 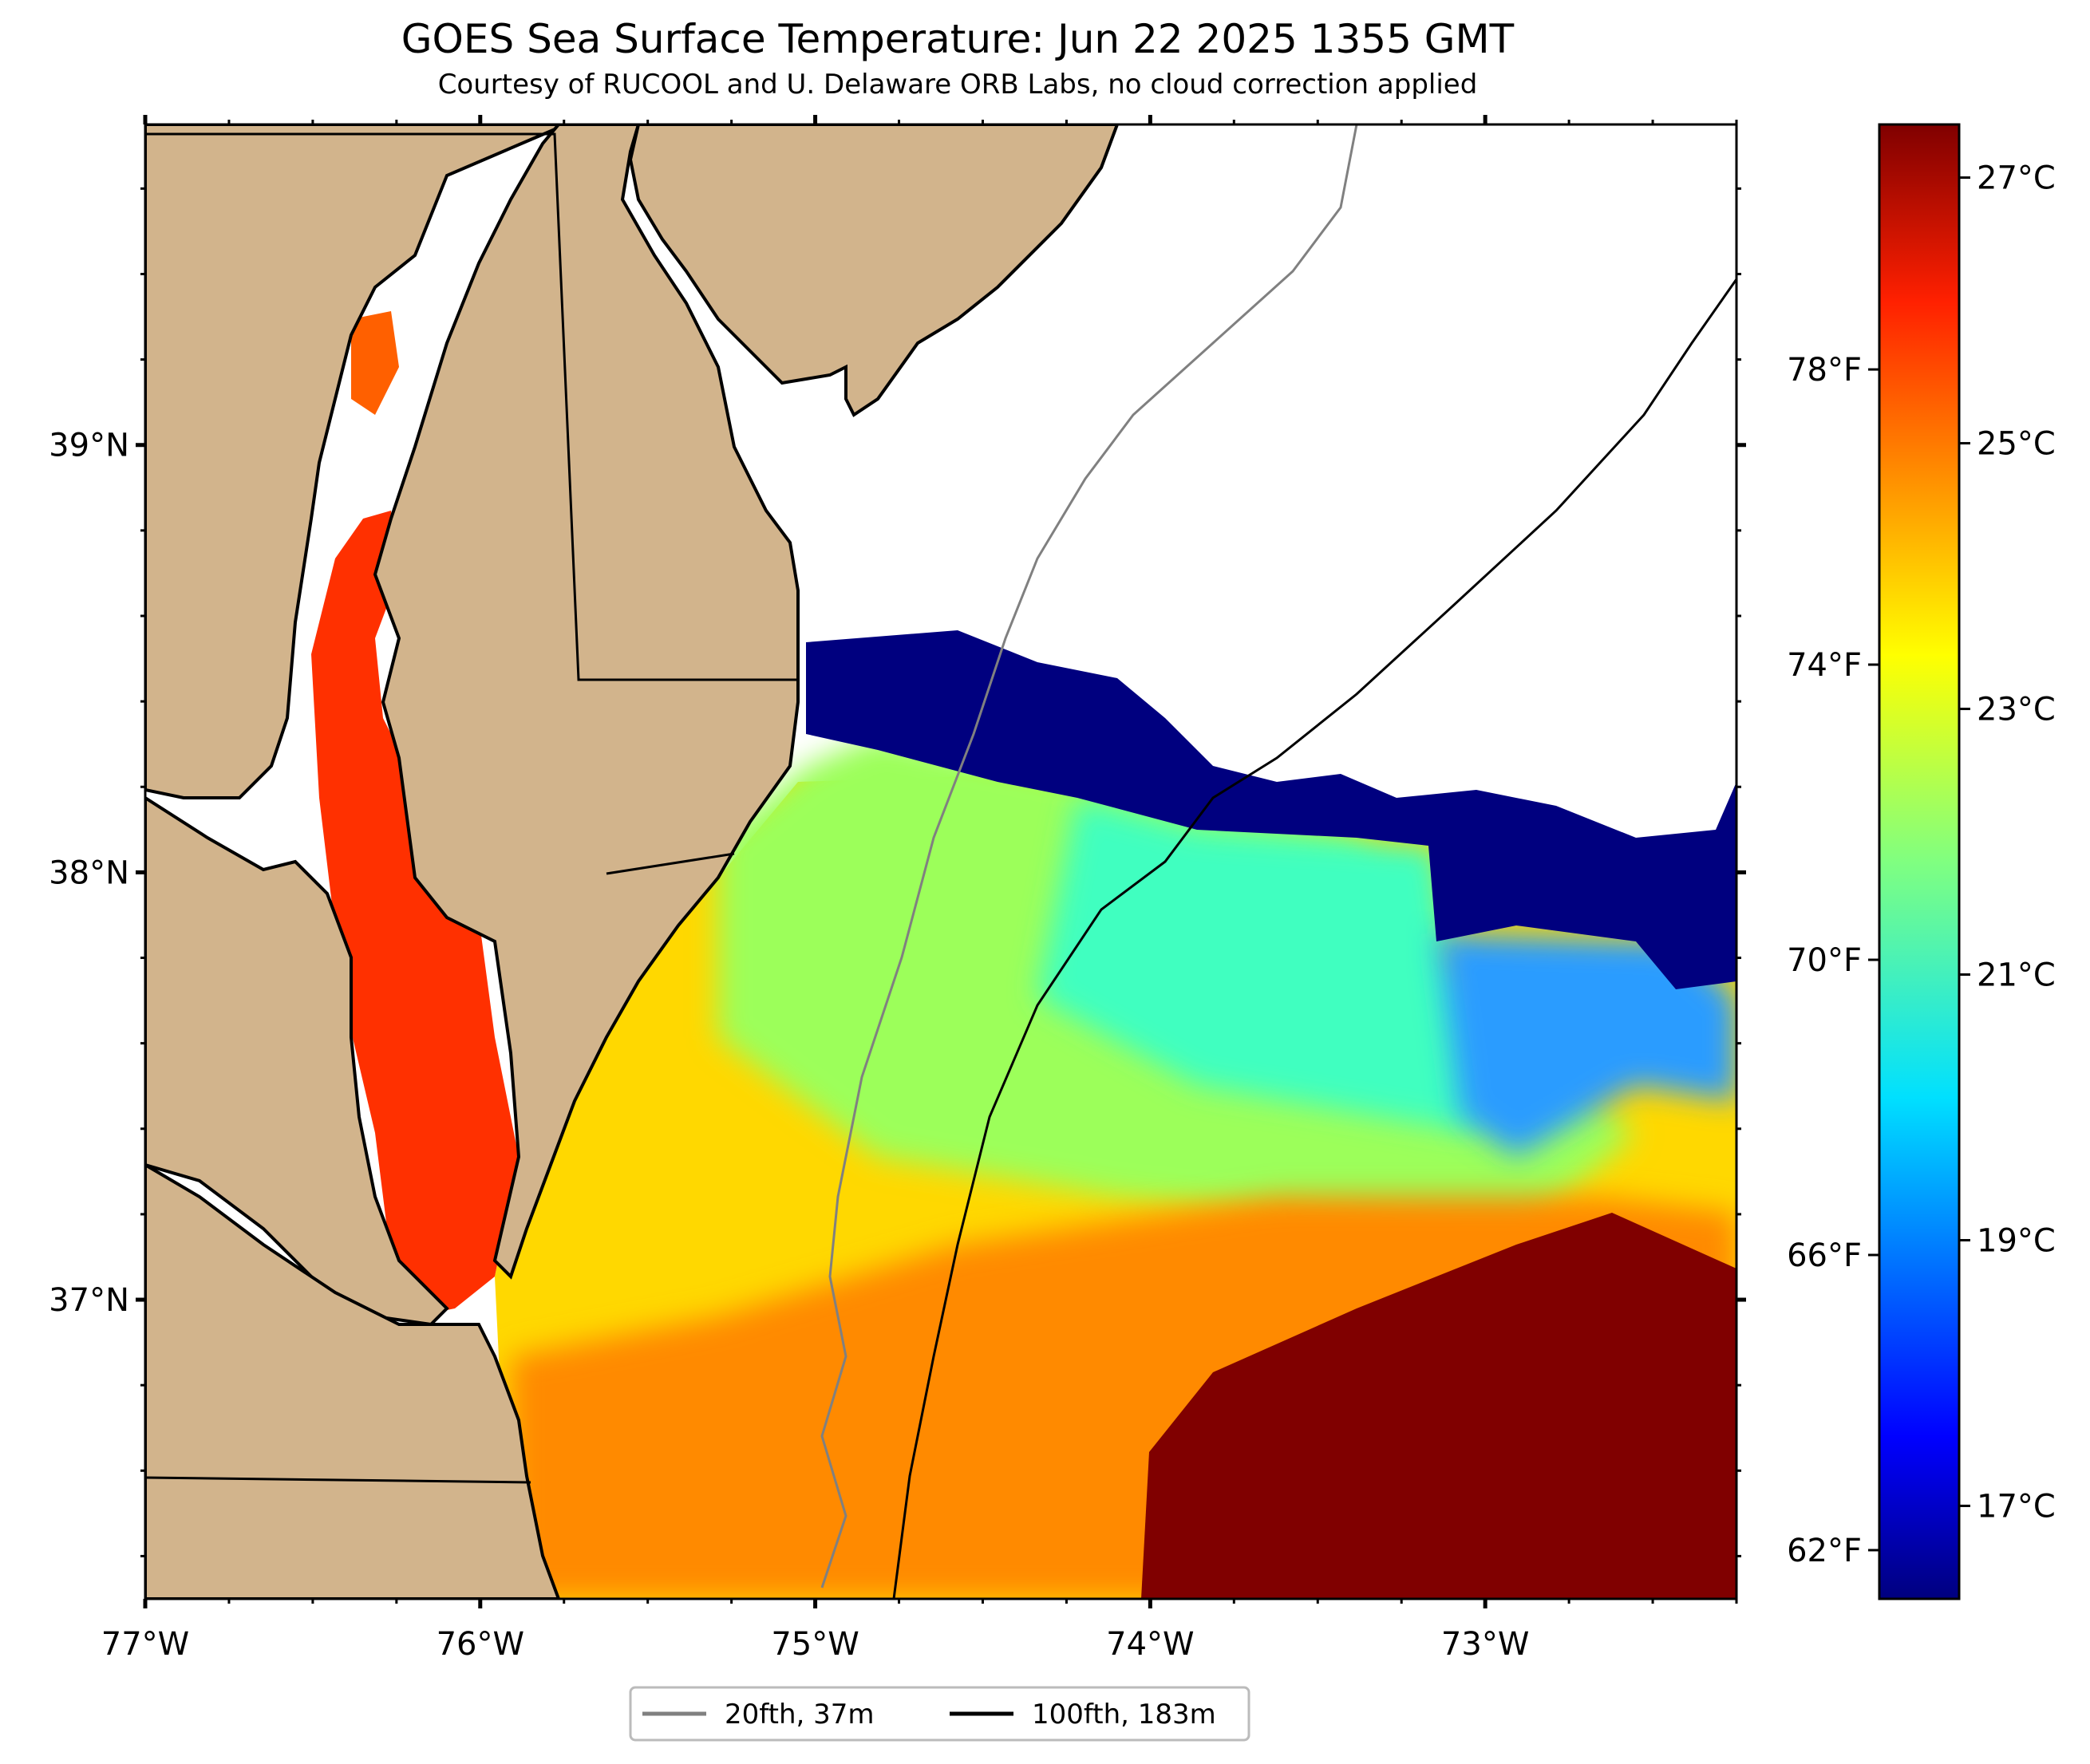 I want to click on land-western-shore-south, so click(x=353, y=1380).